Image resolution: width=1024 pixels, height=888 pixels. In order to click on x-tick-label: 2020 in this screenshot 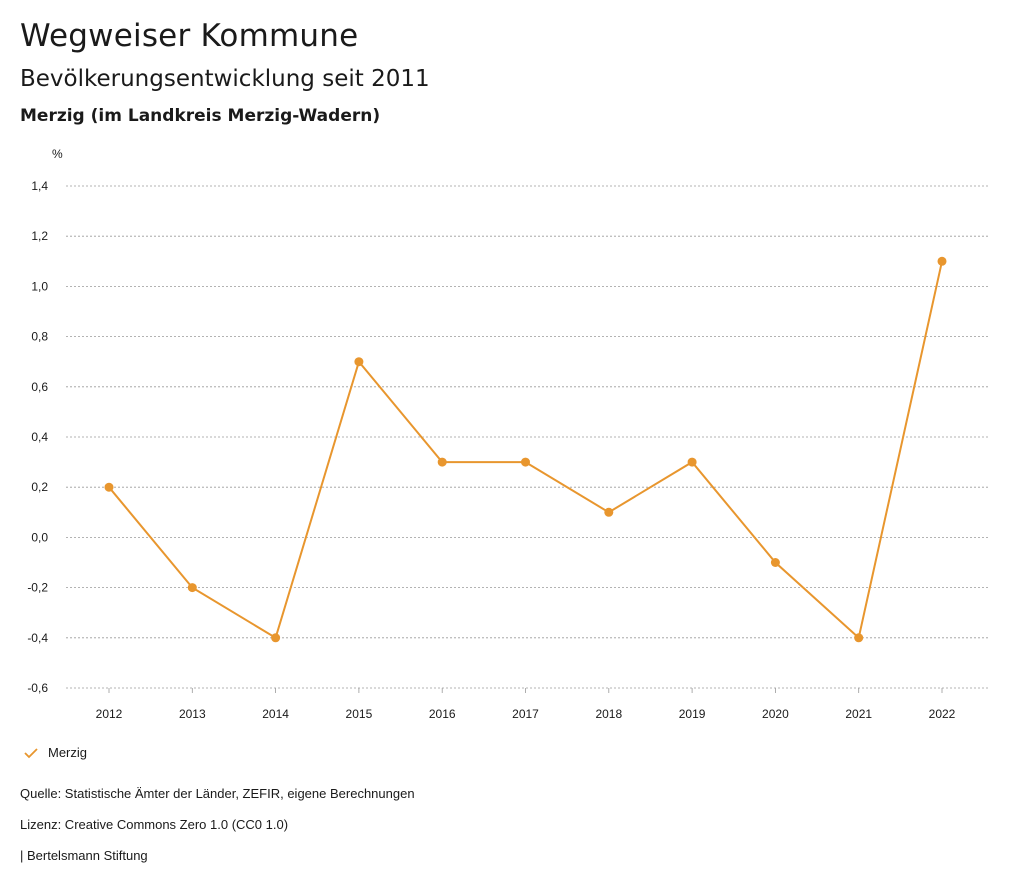, I will do `click(775, 714)`.